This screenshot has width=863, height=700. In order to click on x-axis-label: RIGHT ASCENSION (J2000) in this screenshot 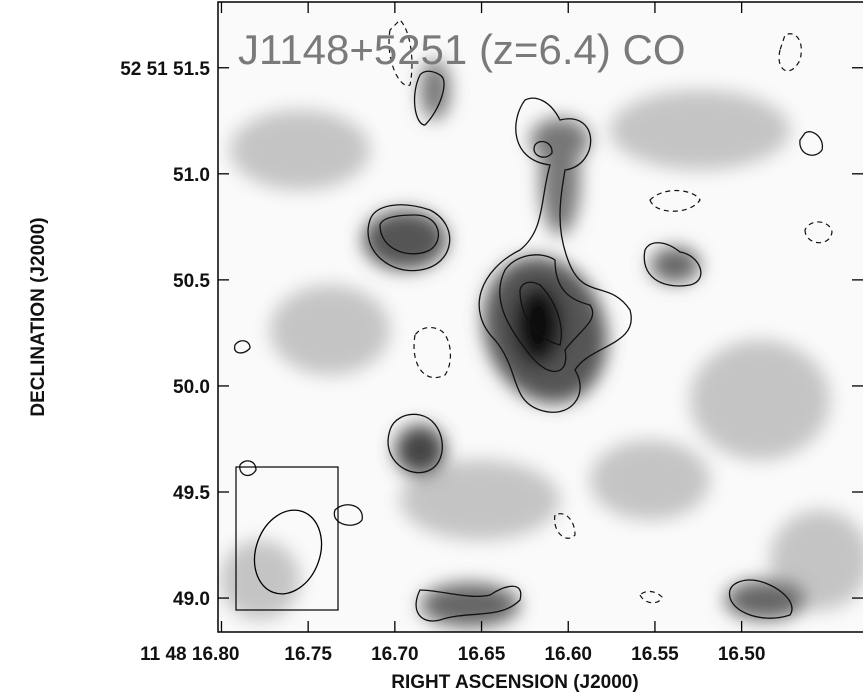, I will do `click(514, 682)`.